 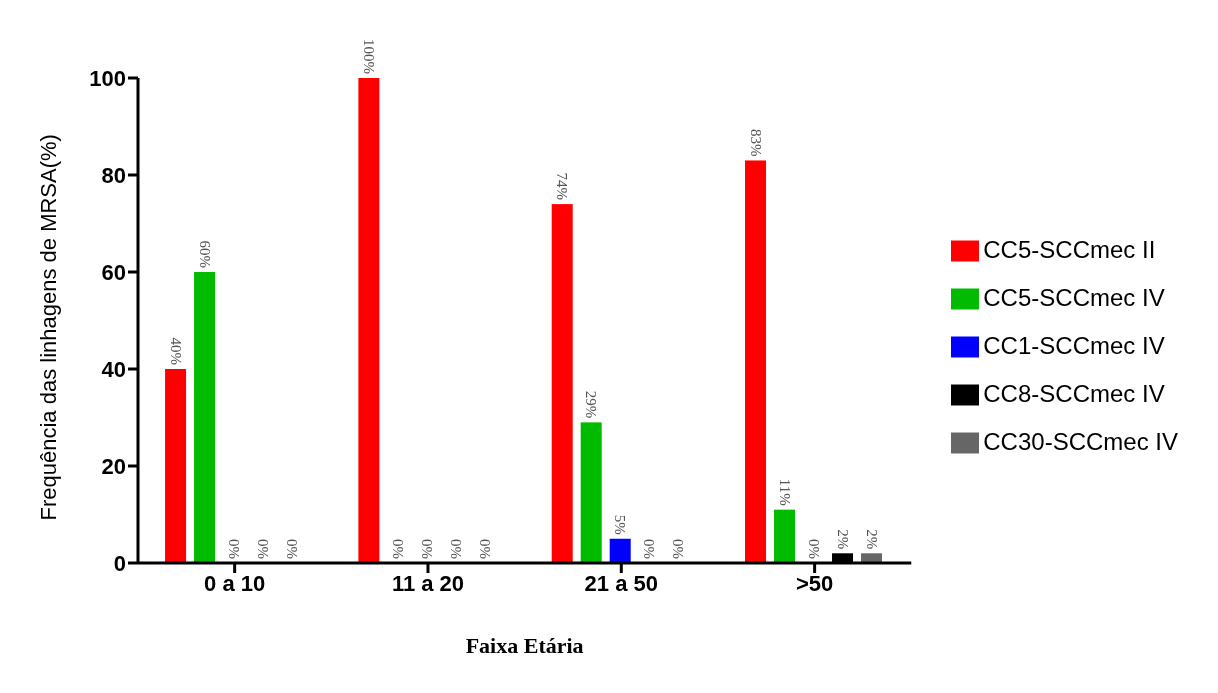 What do you see at coordinates (1074, 297) in the screenshot?
I see `legend-label: CC5-SCCmec IV` at bounding box center [1074, 297].